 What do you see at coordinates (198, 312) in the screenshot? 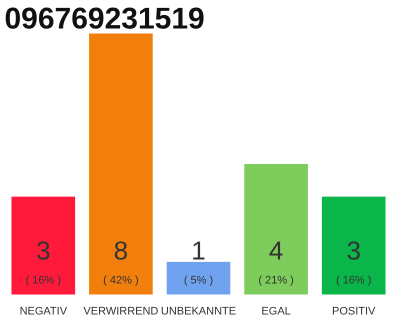
I see `x-tick-label: UNBEKANNTE` at bounding box center [198, 312].